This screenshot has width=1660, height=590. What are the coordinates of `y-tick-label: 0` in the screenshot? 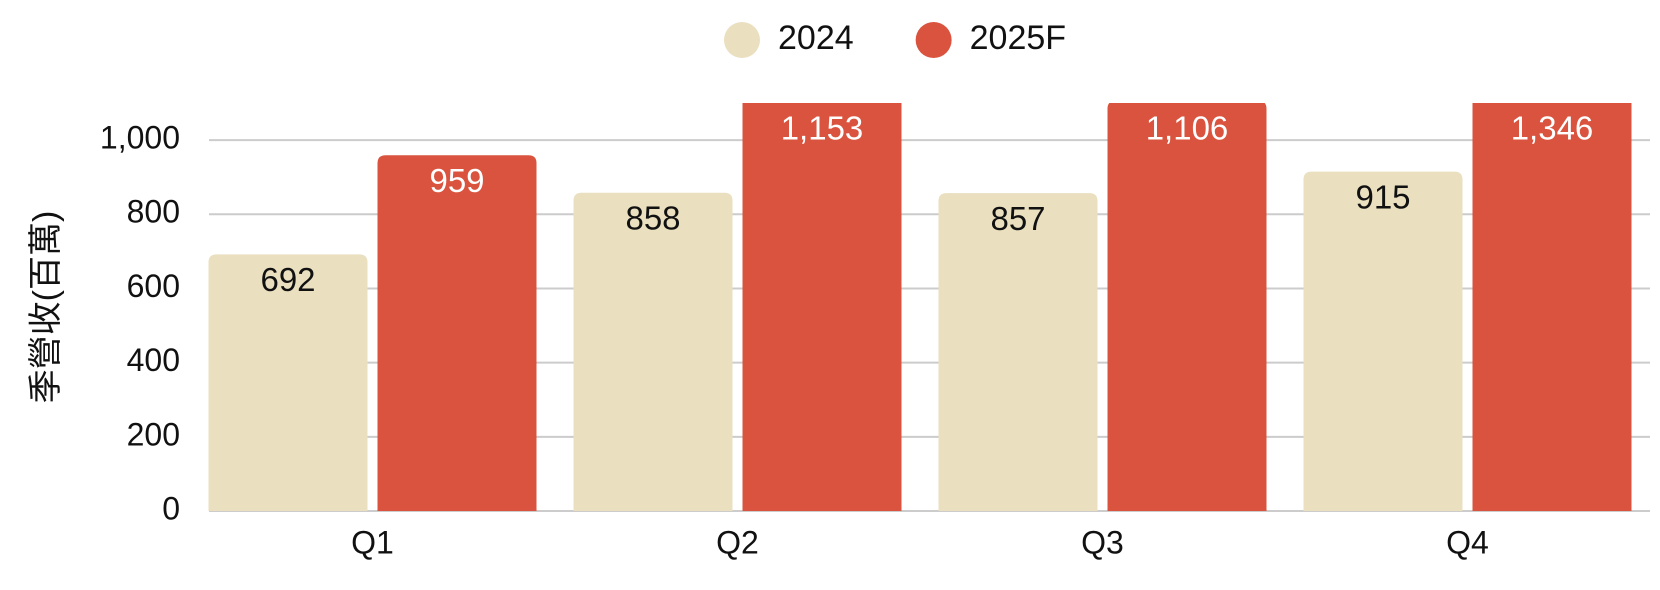 It's located at (171, 508).